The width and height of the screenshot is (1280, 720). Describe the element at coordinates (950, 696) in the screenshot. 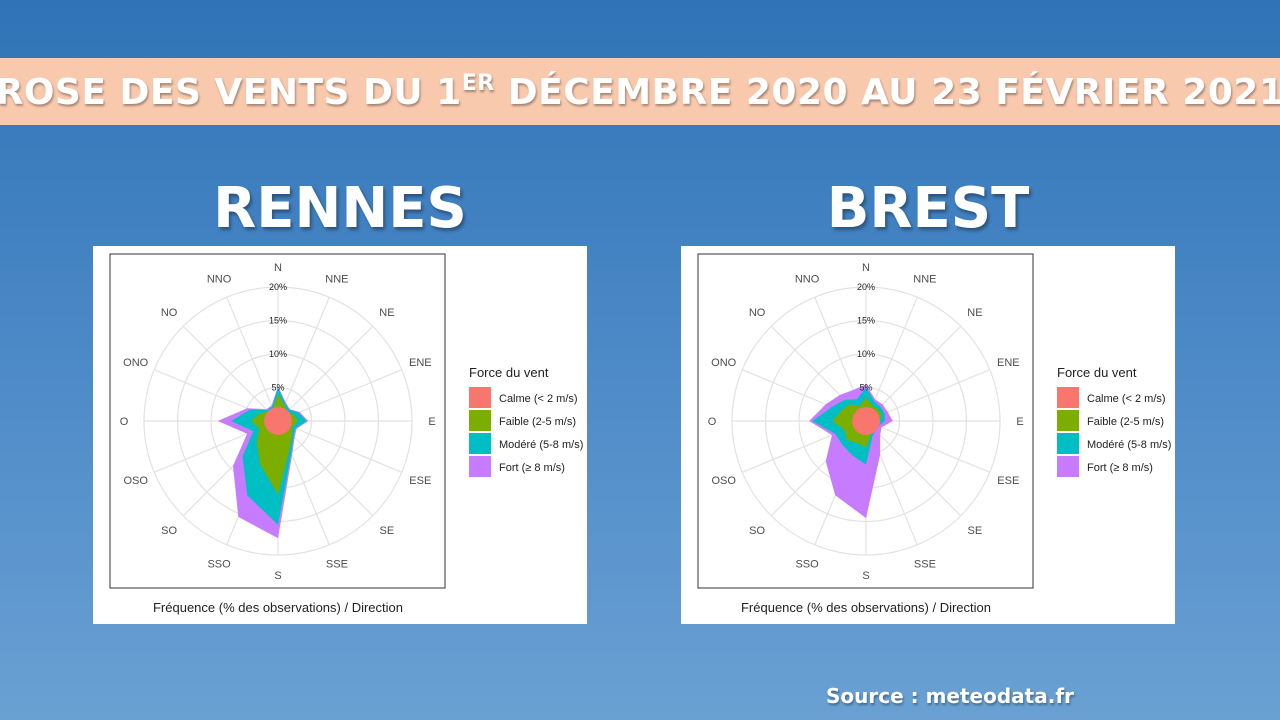

I see `source-credit: Source : meteodata.fr` at that location.